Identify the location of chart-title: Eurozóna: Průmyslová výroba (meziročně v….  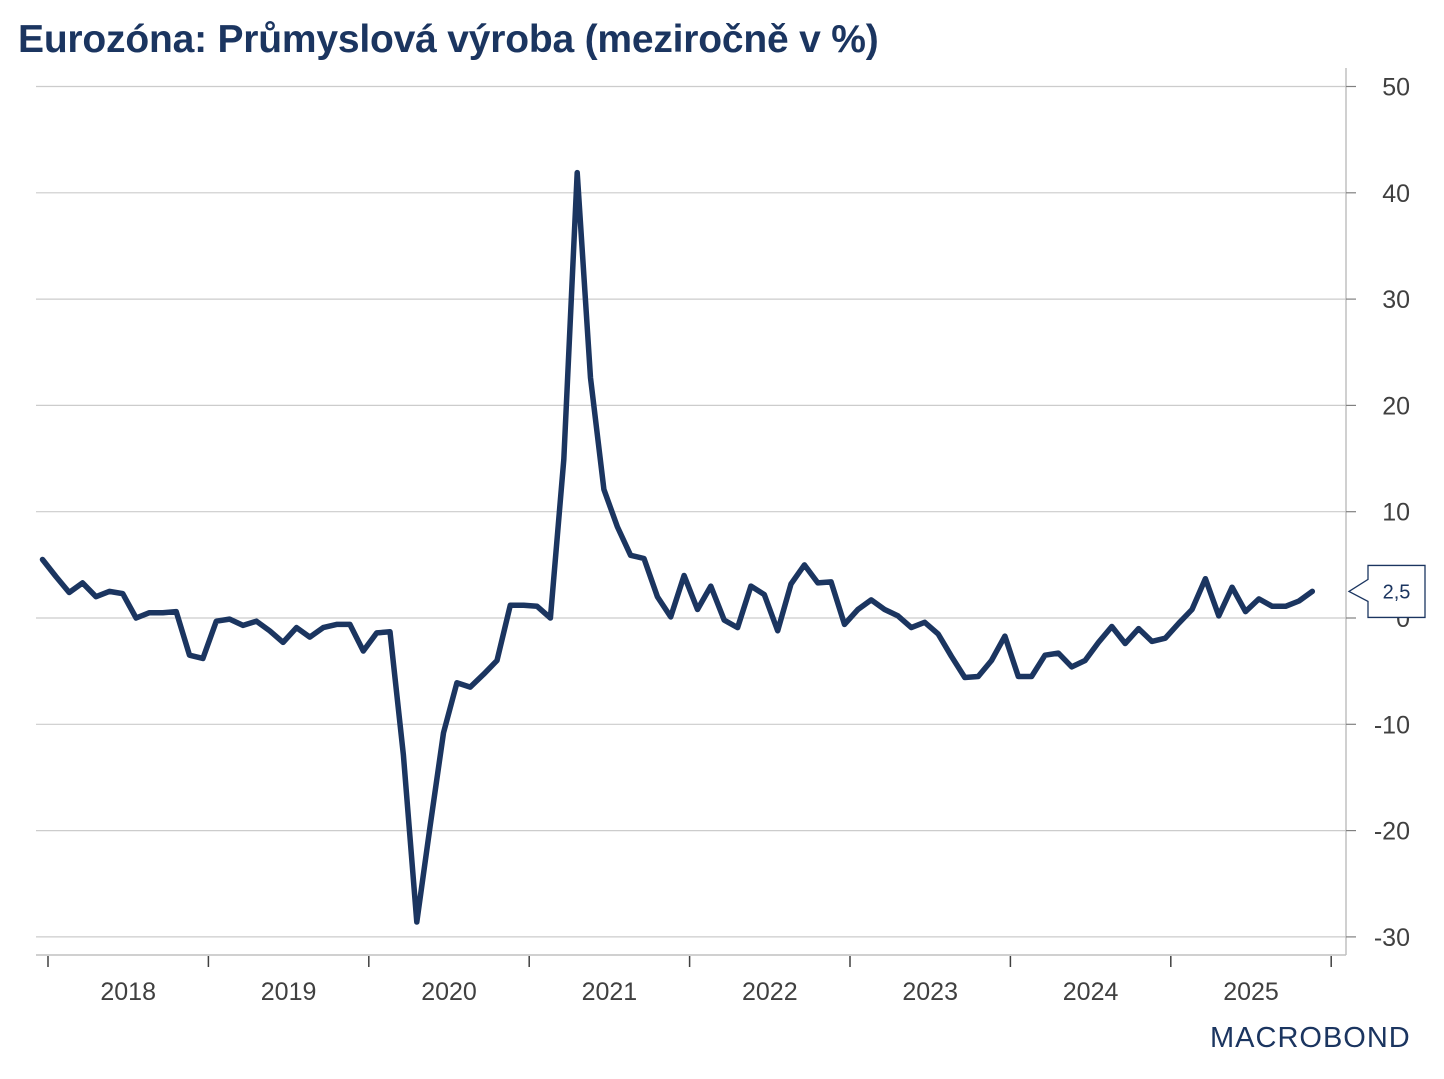
(448, 39).